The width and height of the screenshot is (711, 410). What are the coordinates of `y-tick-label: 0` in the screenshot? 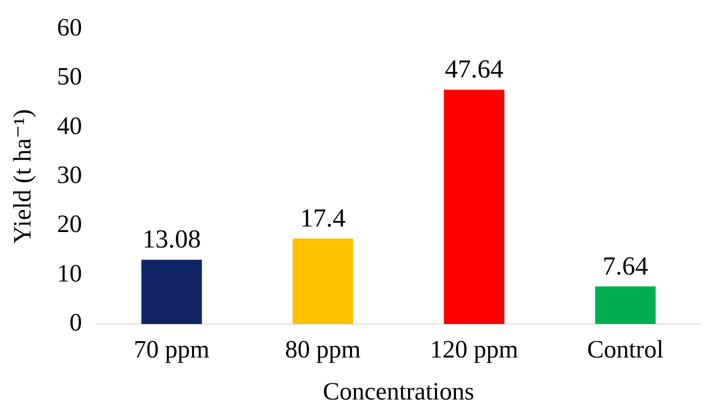 It's located at (76, 323).